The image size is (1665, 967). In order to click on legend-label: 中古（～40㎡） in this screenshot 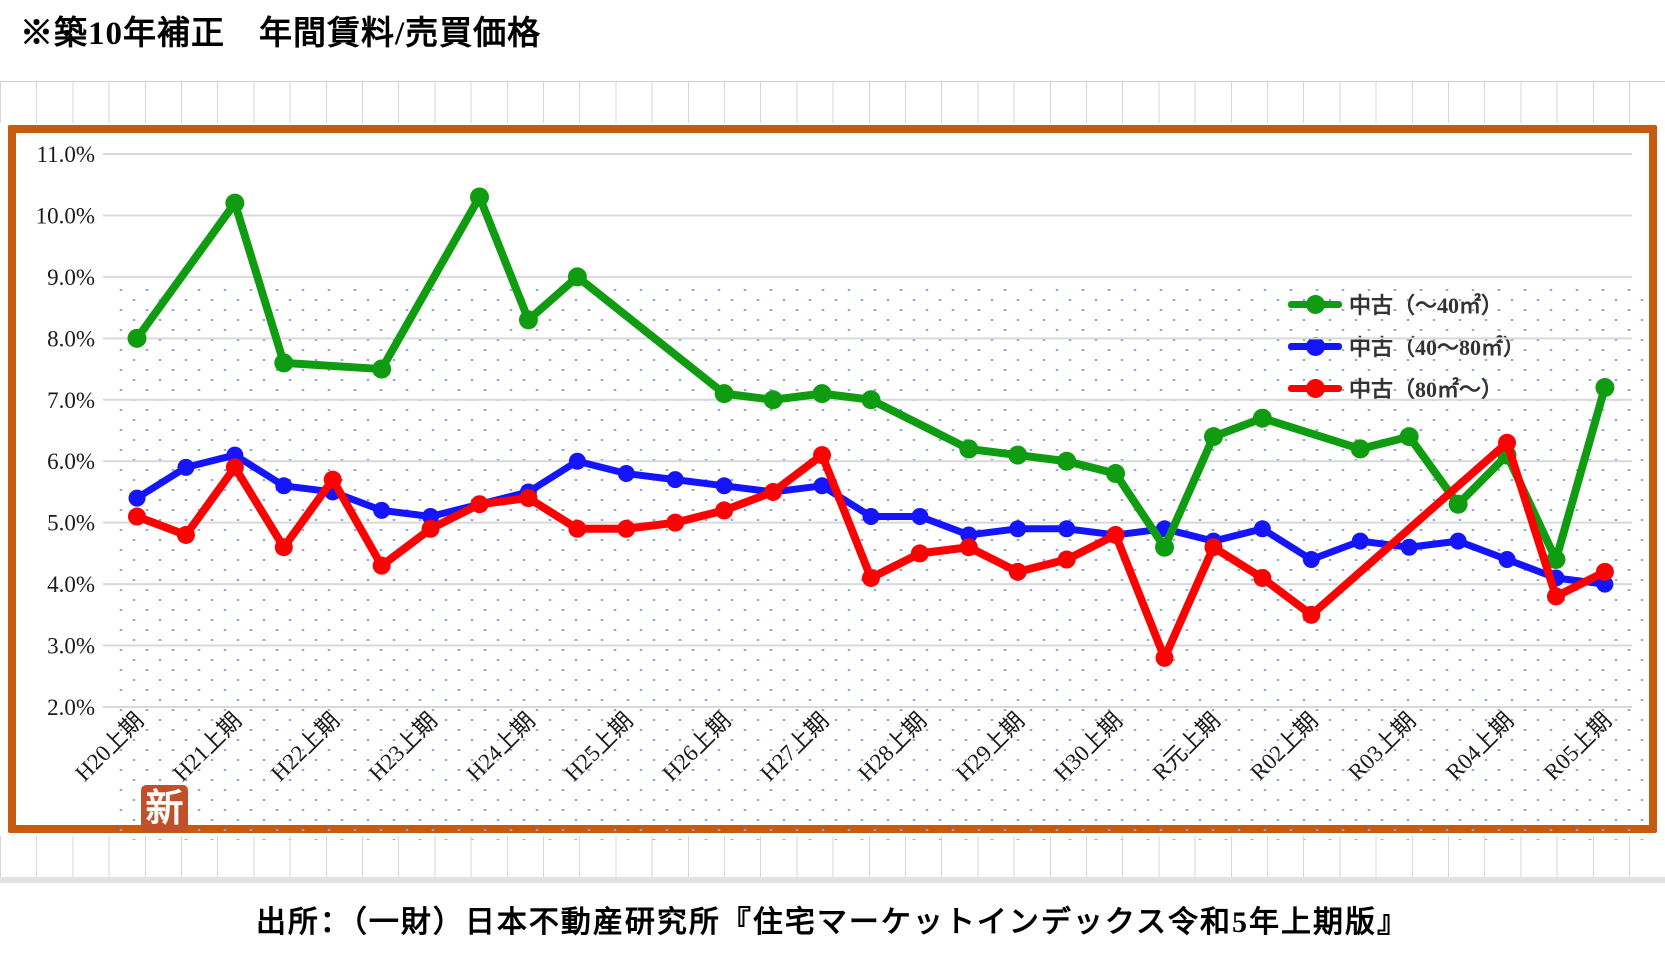, I will do `click(1426, 305)`.